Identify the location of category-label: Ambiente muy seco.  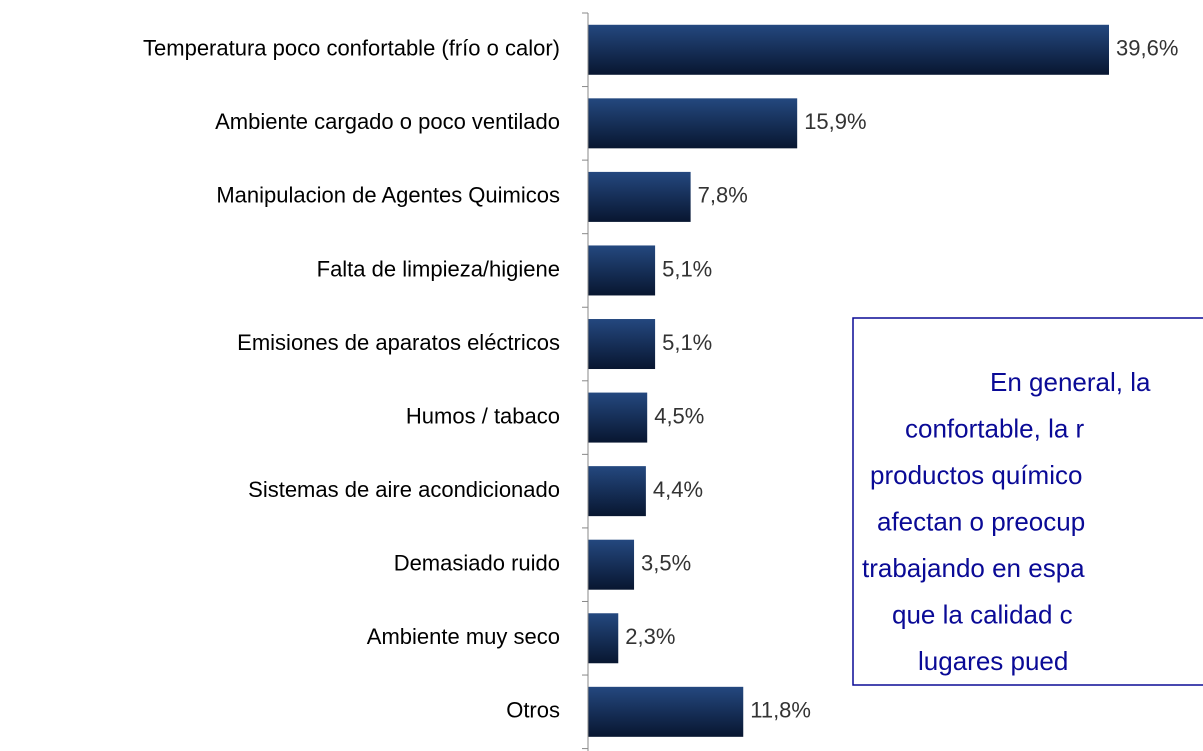
(463, 636).